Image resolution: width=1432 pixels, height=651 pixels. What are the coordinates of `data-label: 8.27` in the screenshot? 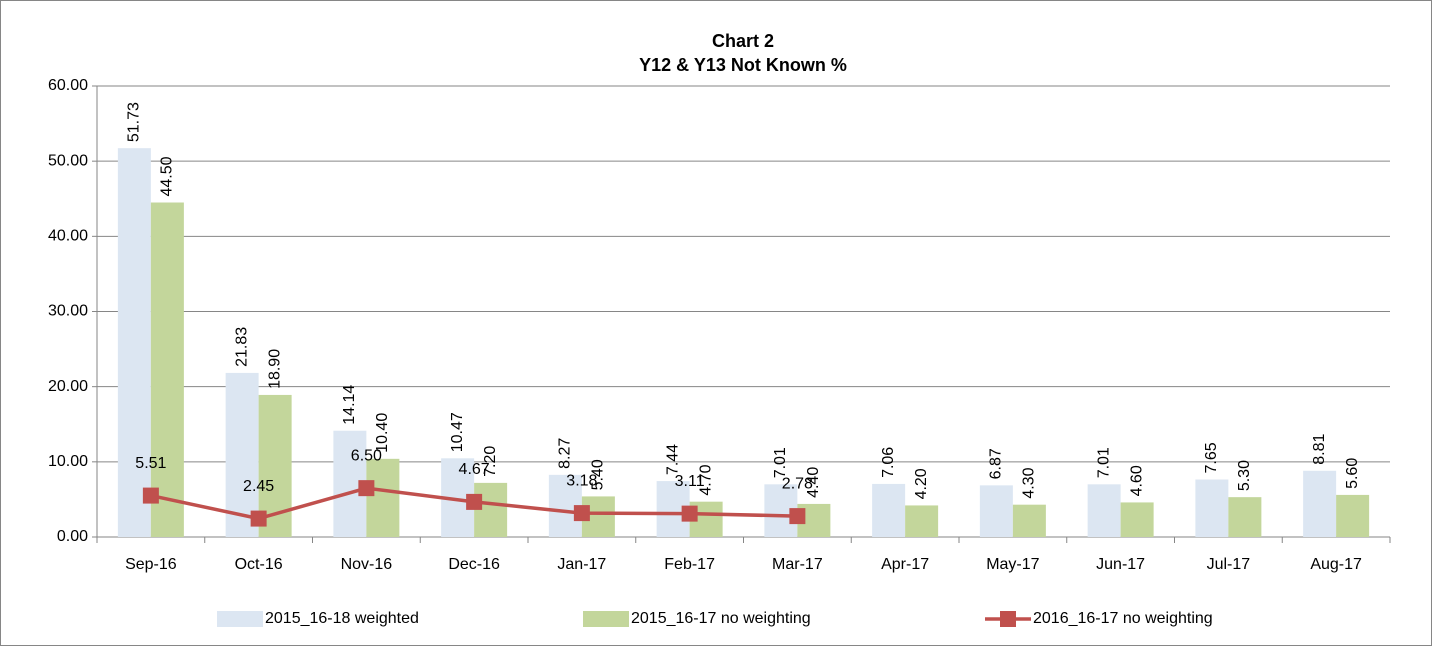 It's located at (565, 453).